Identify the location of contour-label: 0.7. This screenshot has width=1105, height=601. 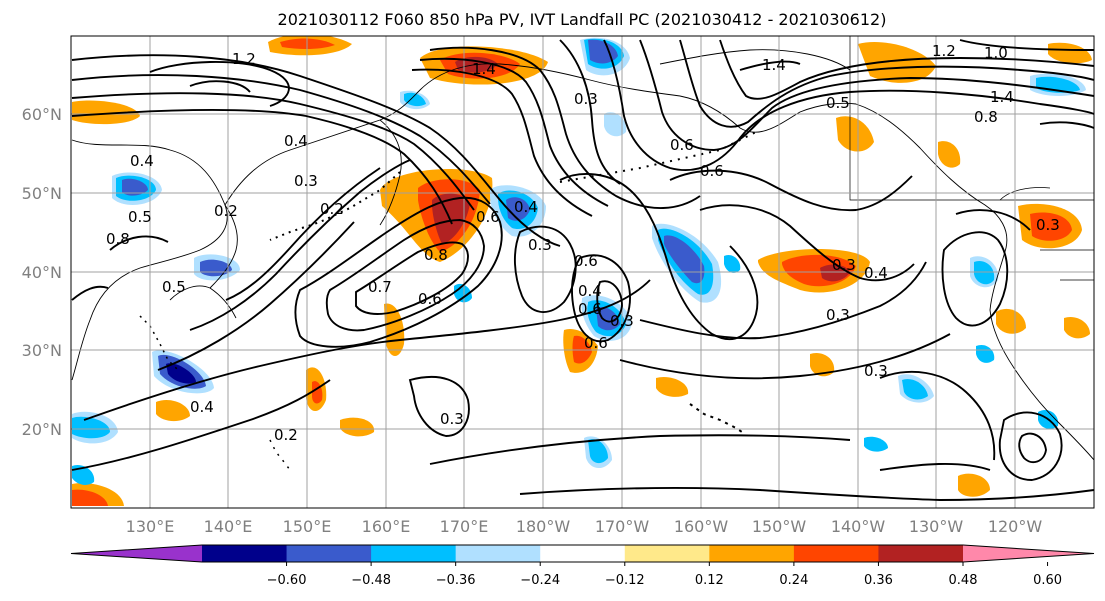
(380, 287).